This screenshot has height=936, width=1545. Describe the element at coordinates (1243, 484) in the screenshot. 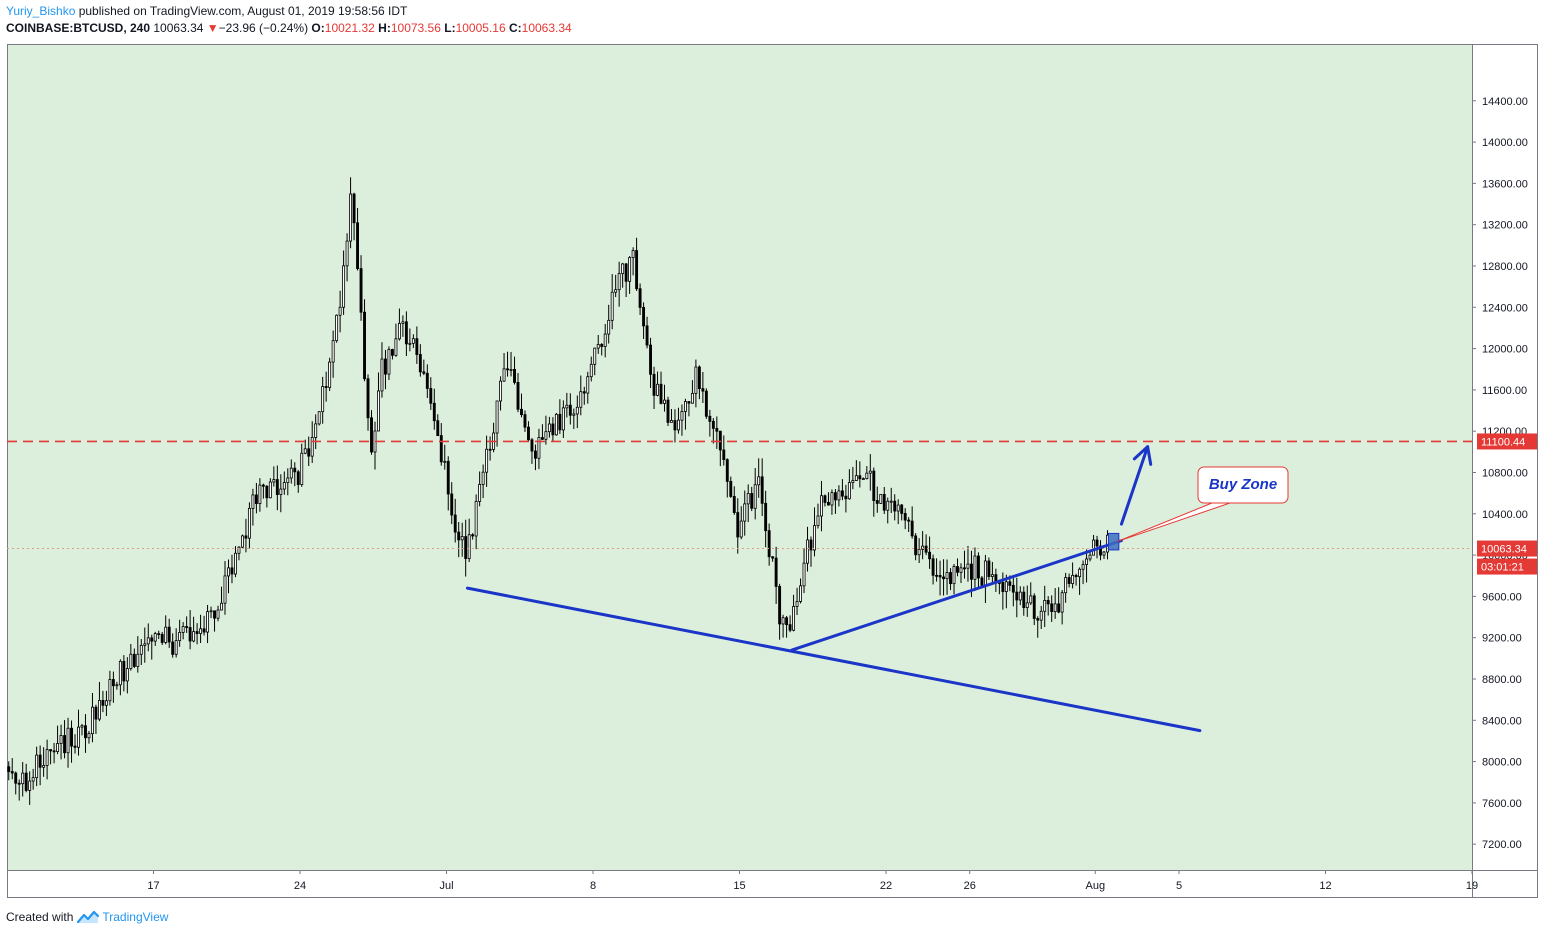

I see `buy-zone-label: Buy Zone` at that location.